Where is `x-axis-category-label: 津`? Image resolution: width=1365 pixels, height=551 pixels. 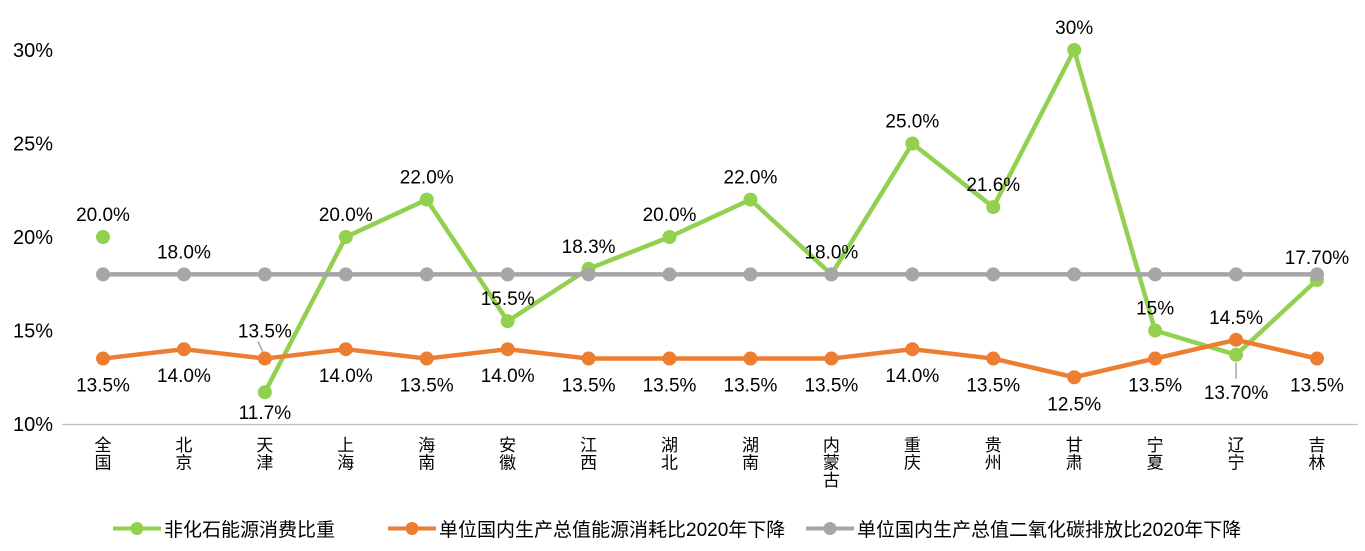 x-axis-category-label: 津 is located at coordinates (264, 463).